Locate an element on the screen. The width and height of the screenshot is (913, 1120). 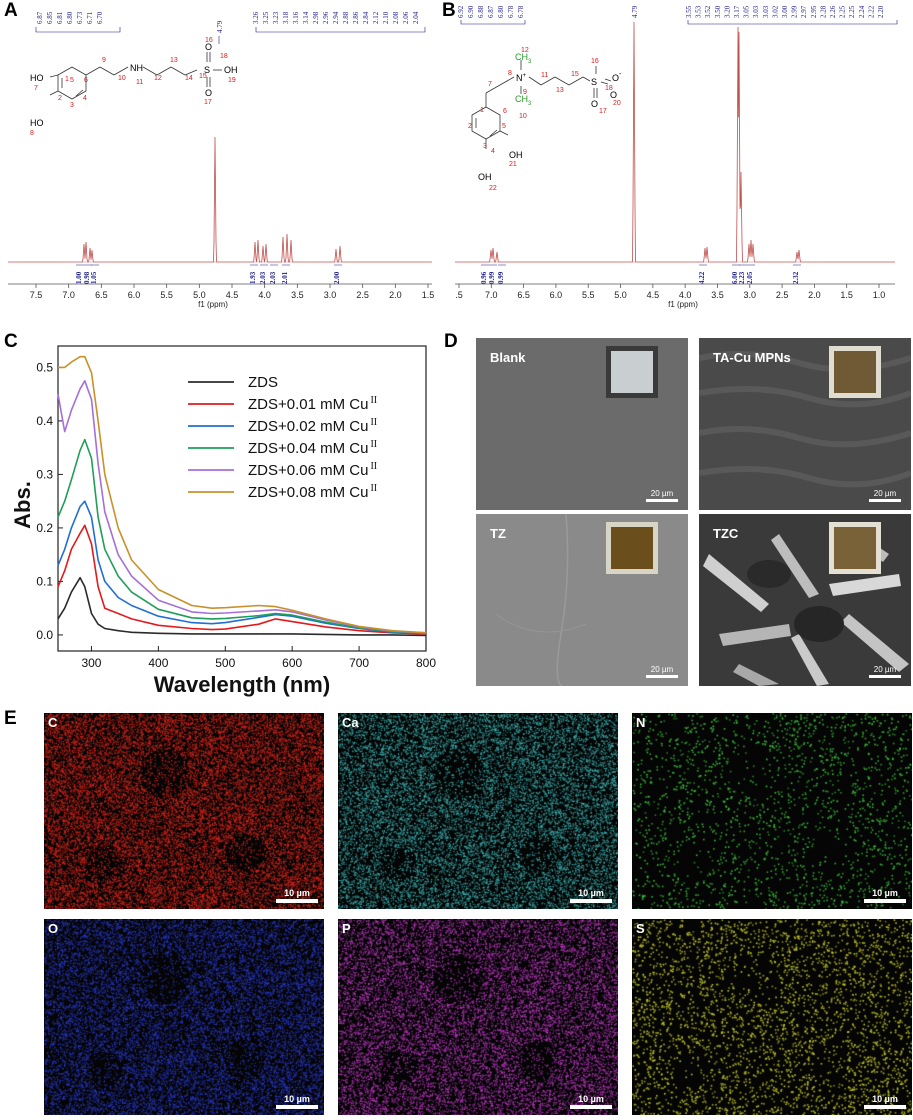
atom-number: 19 is located at coordinates (232, 80).